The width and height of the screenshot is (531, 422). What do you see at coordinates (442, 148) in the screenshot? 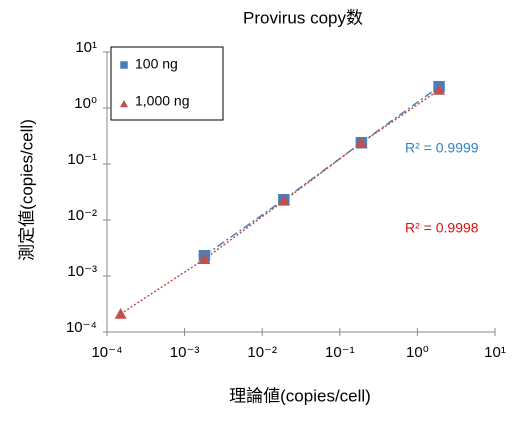
I see `annotation: R² = 0.9999` at bounding box center [442, 148].